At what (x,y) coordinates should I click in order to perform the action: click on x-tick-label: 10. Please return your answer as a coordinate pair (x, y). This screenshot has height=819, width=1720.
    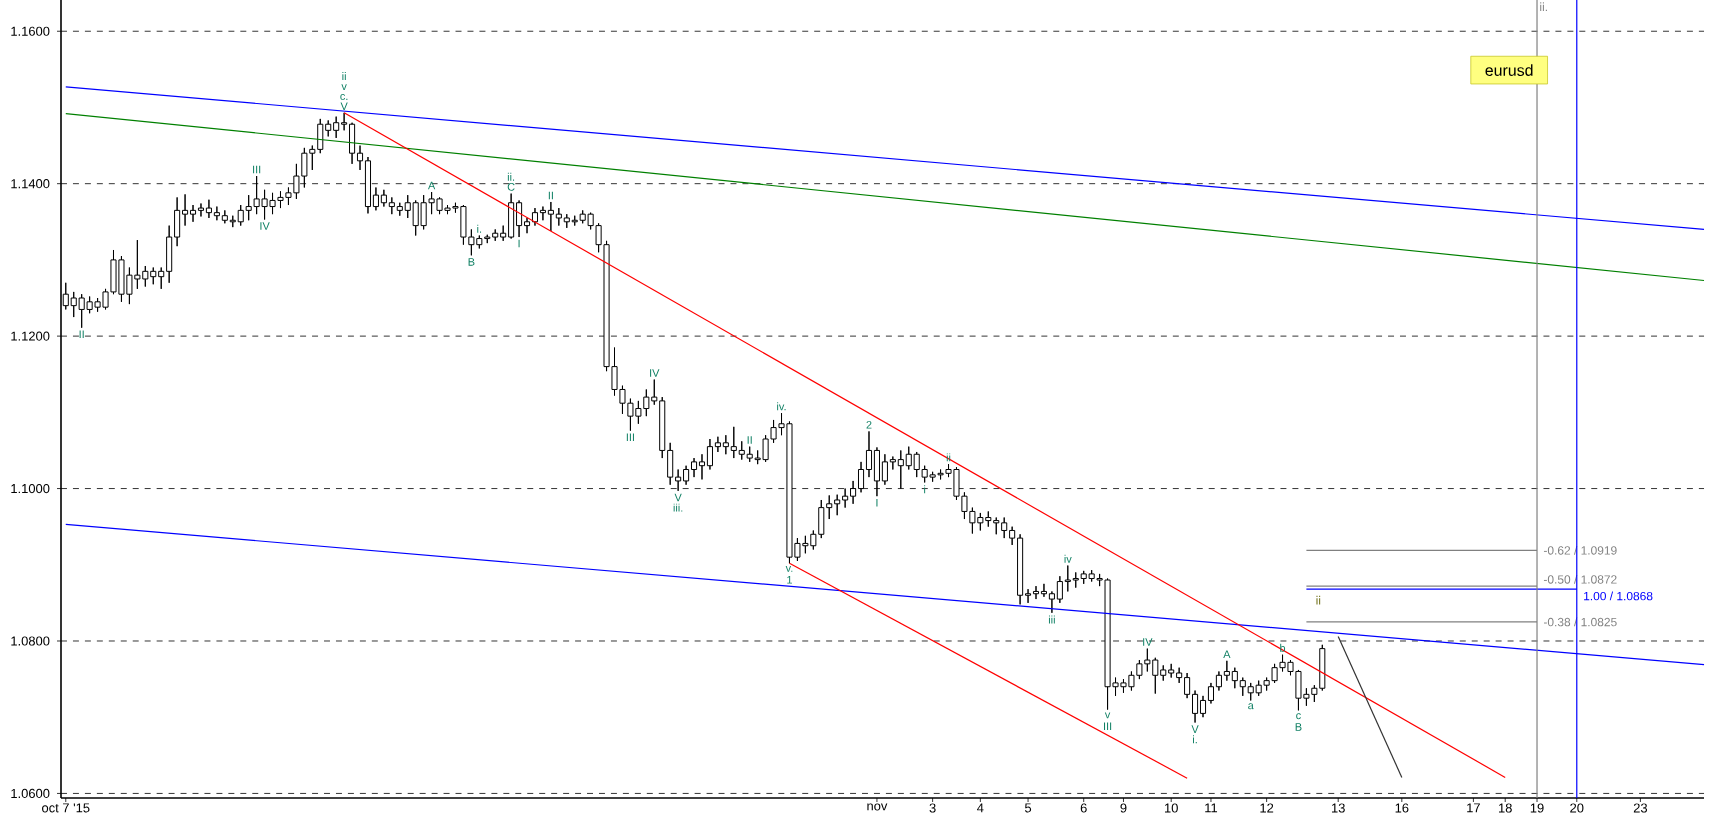
    Looking at the image, I should click on (1171, 808).